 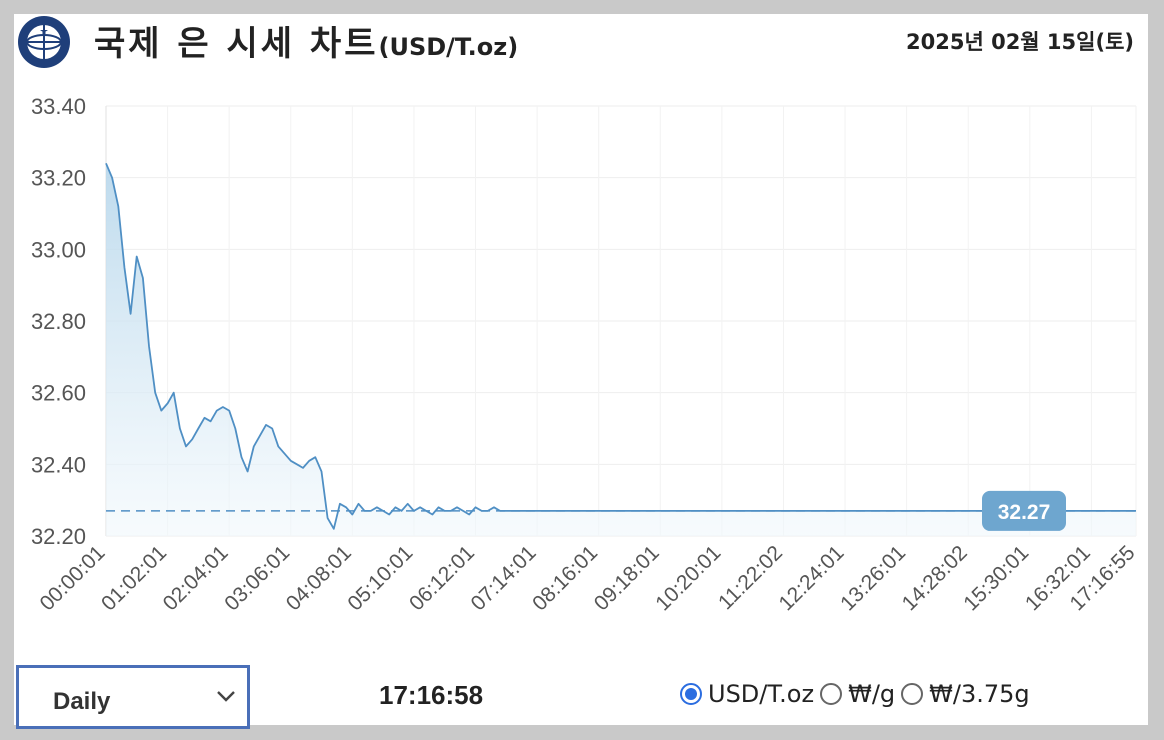 What do you see at coordinates (44, 42) in the screenshot?
I see `company-logo-icon` at bounding box center [44, 42].